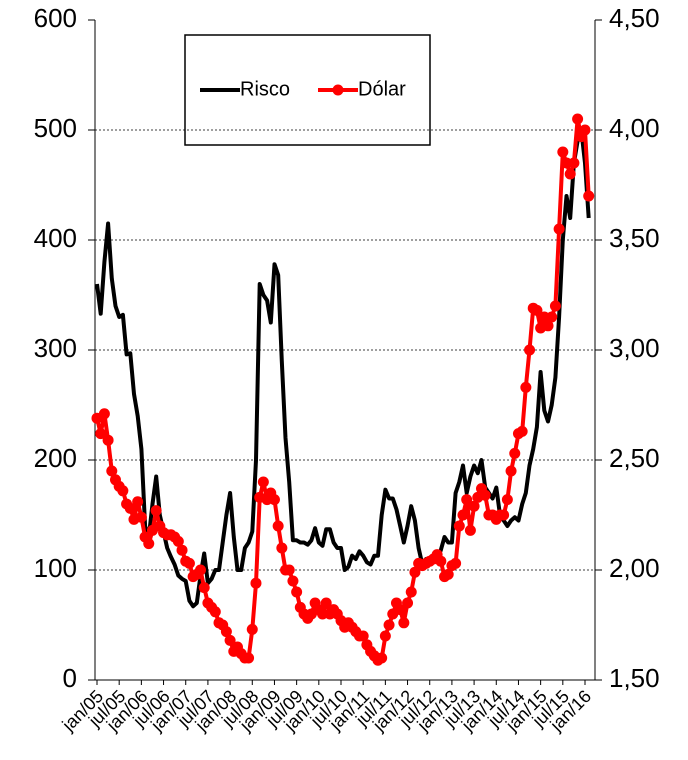 The image size is (688, 760). Describe the element at coordinates (382, 89) in the screenshot. I see `legend-label: Dólar` at that location.